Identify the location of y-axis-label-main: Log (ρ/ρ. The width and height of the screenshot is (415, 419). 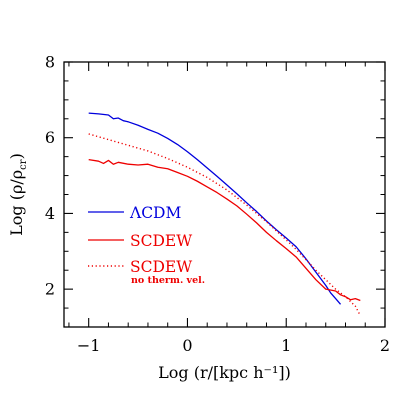
(16, 203).